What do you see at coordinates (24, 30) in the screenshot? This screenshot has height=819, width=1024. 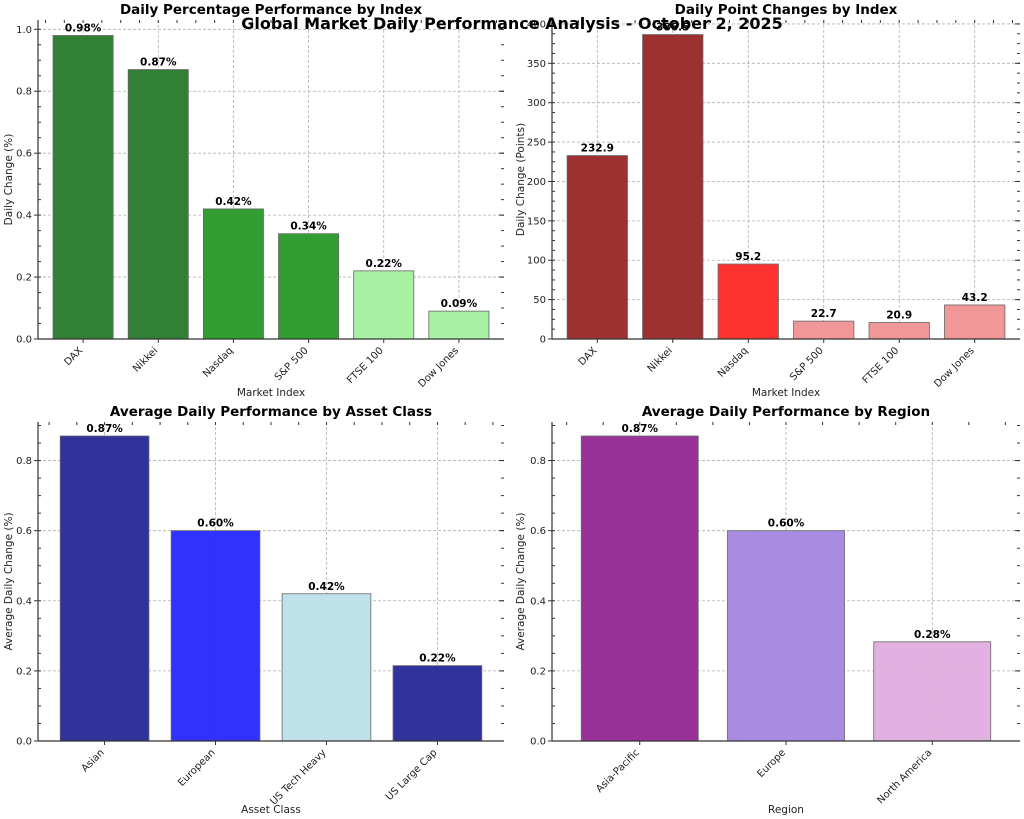 I see `y-tick-label: 1.0` at bounding box center [24, 30].